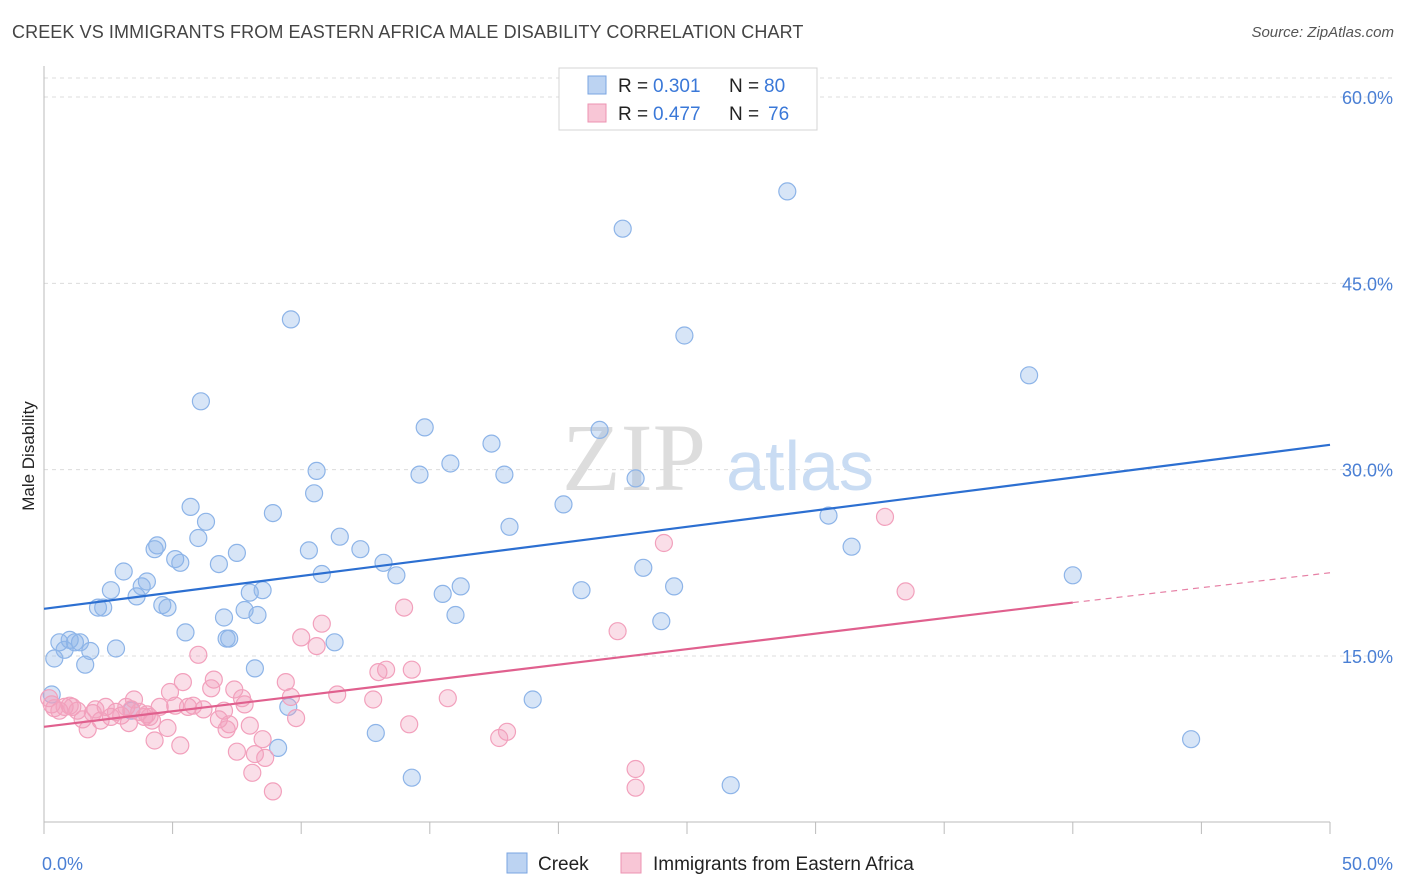 This screenshot has height=892, width=1406. What do you see at coordinates (1367, 657) in the screenshot?
I see `y-tick-label: 15.0%` at bounding box center [1367, 657].